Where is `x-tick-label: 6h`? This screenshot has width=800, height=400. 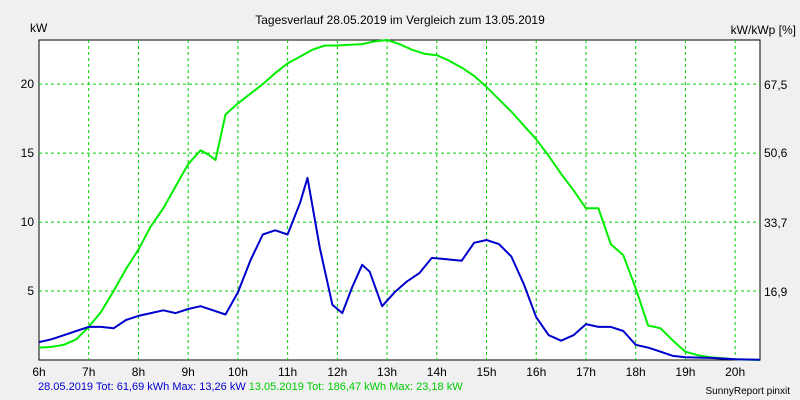 x-tick-label: 6h is located at coordinates (38, 372).